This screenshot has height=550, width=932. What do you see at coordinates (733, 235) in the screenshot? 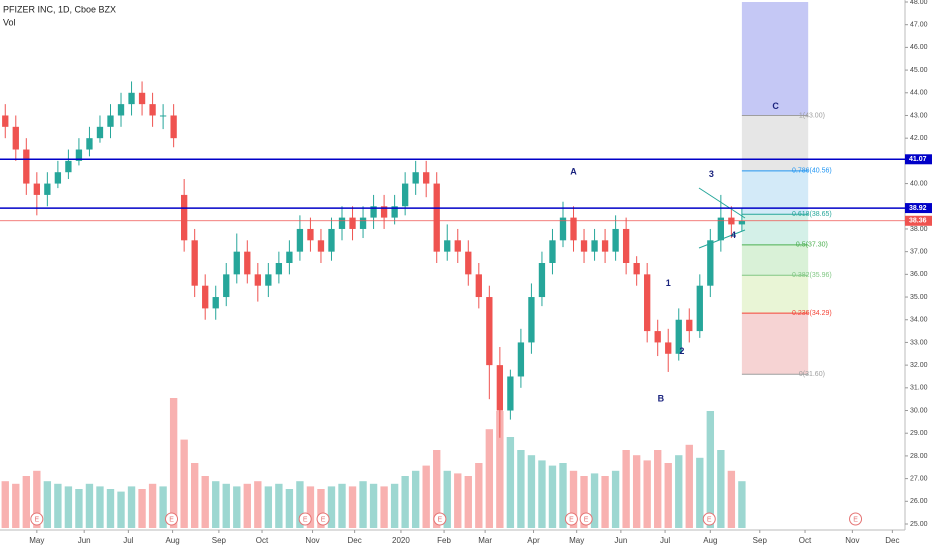
I see `wave-label: 4` at bounding box center [733, 235].